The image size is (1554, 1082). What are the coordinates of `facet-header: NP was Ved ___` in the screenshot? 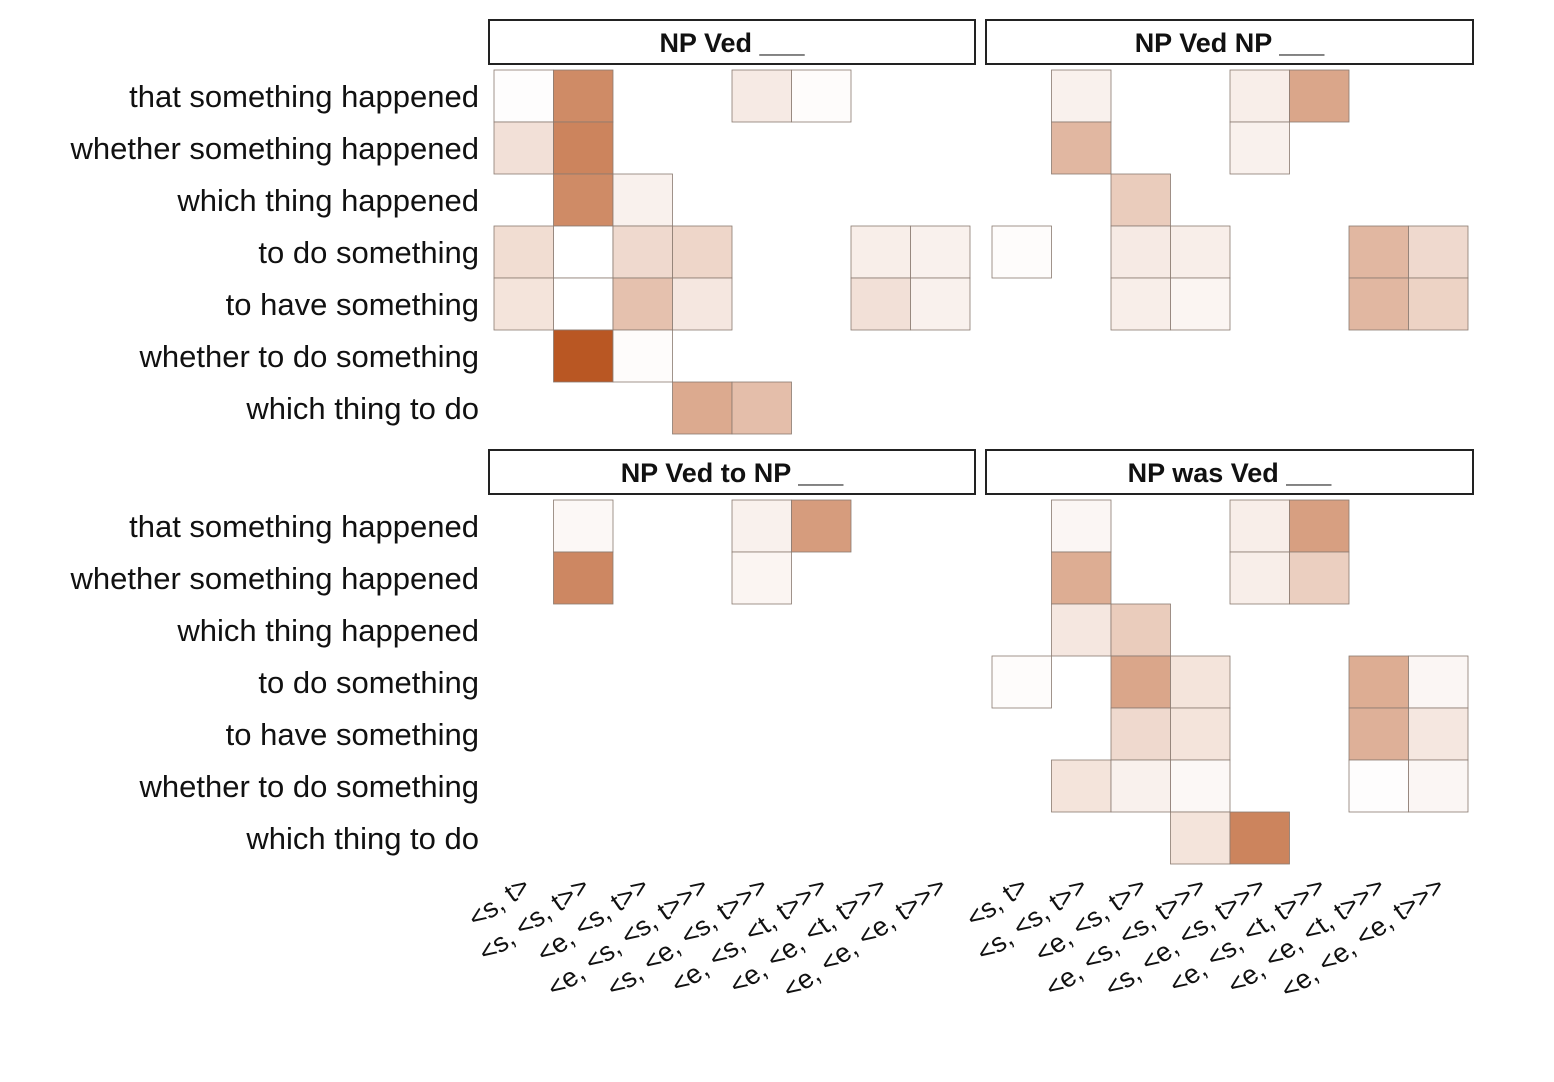 It's located at (1229, 472).